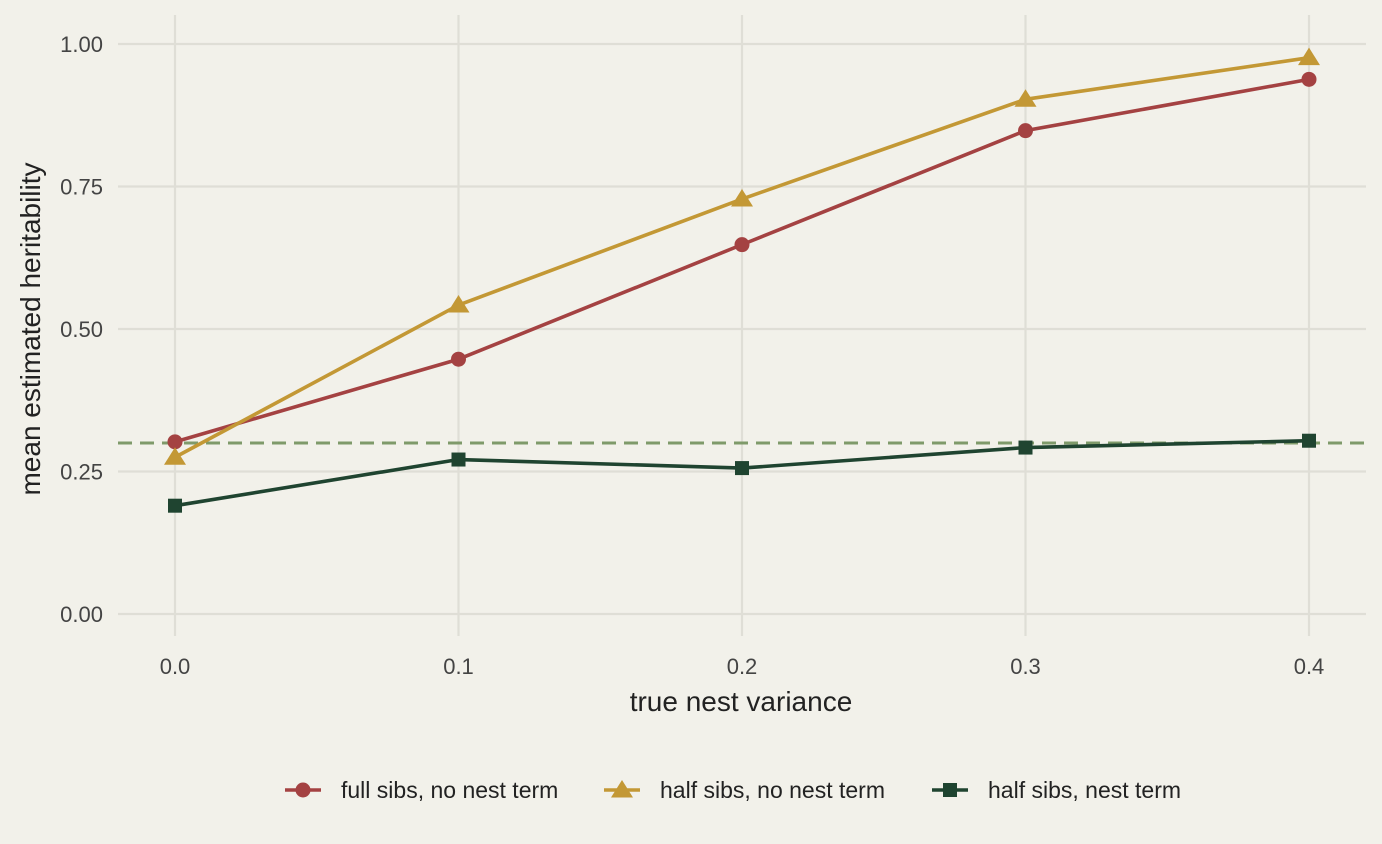 The width and height of the screenshot is (1382, 844). I want to click on x-axis-ticks: 0.0 0.1 0.2 0.3 0.4, so click(742, 666).